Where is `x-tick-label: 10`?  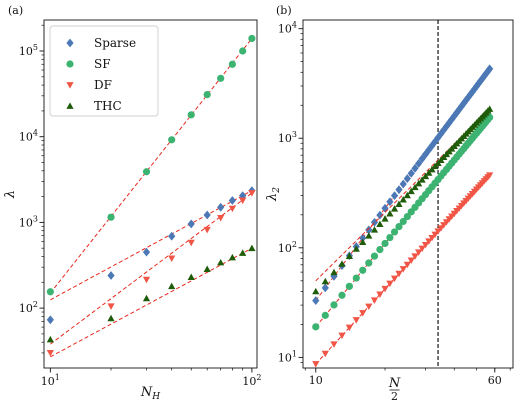
x-tick-label: 10 is located at coordinates (316, 380).